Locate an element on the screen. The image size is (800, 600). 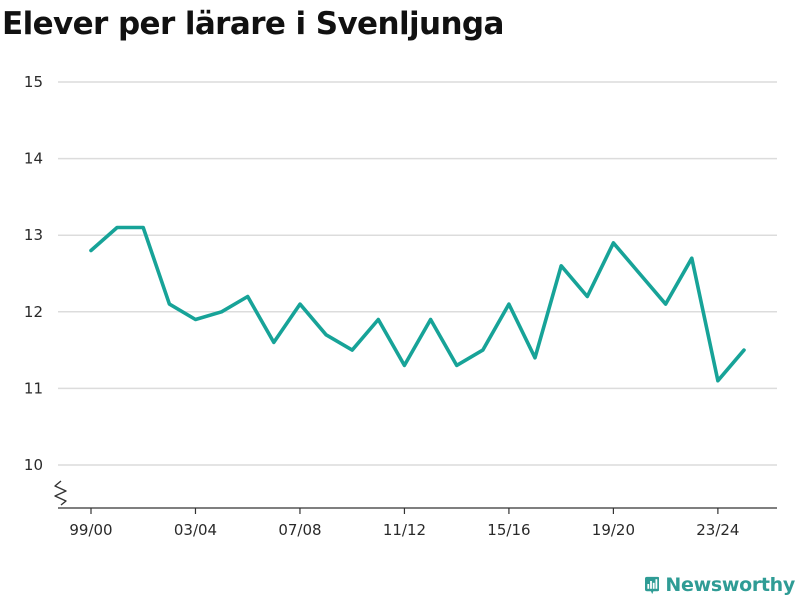
axis-break-icon is located at coordinates (60, 493).